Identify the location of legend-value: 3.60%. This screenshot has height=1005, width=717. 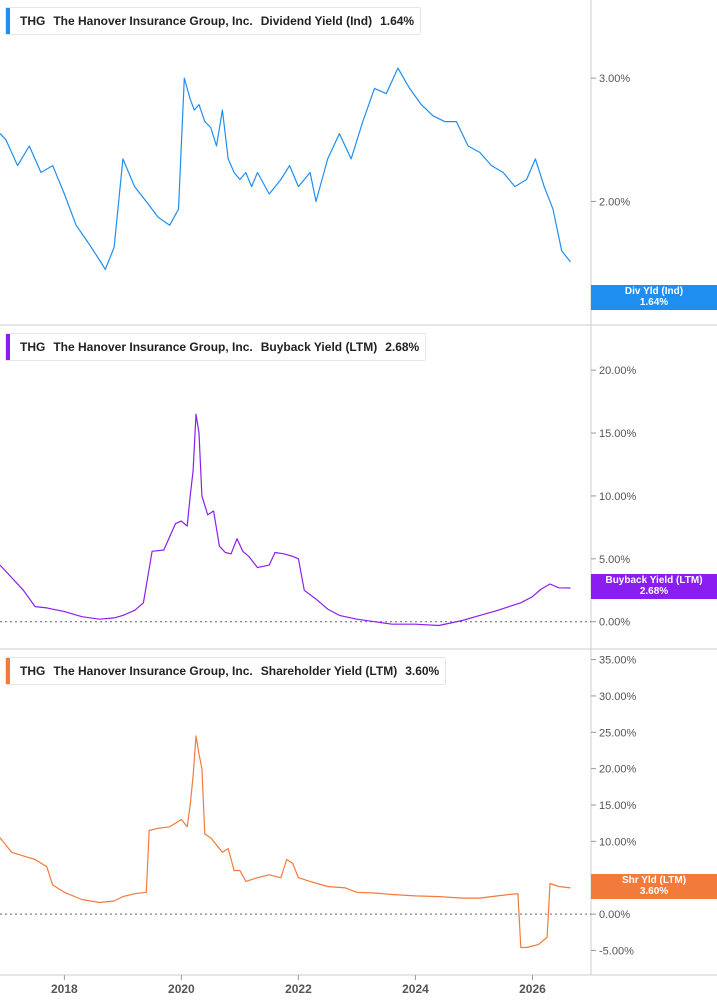
(422, 671).